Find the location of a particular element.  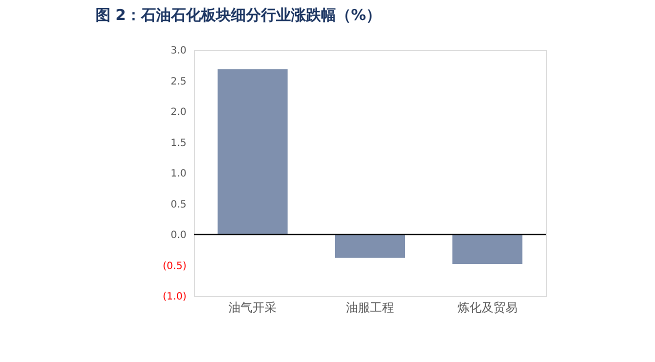

y-tick-label: 2.5 is located at coordinates (178, 82).